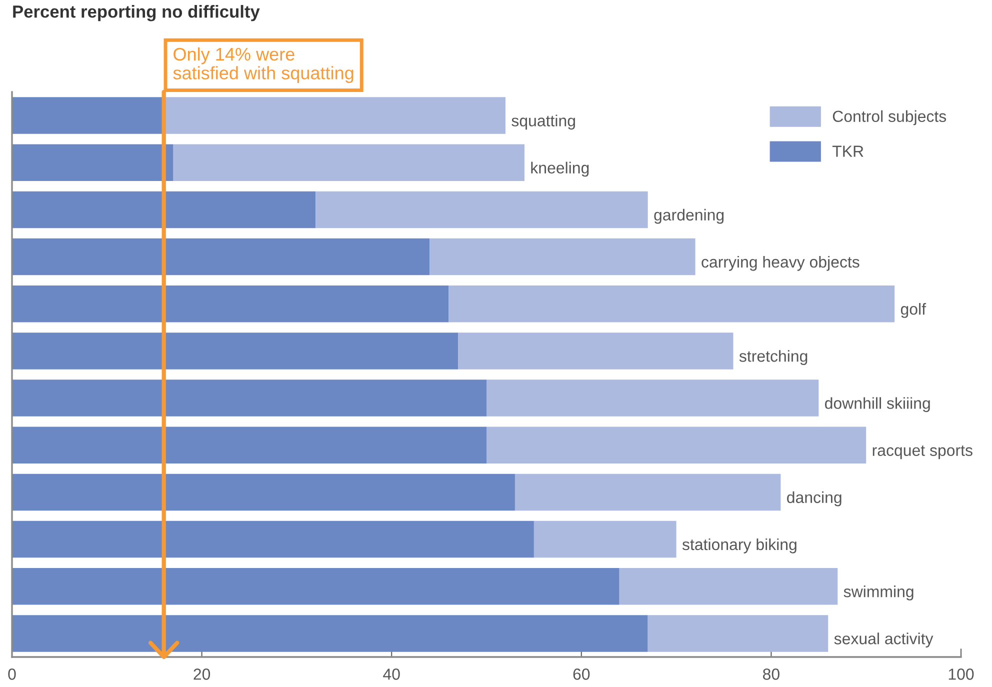 Image resolution: width=992 pixels, height=687 pixels. What do you see at coordinates (889, 118) in the screenshot?
I see `legend-label: Control subjects` at bounding box center [889, 118].